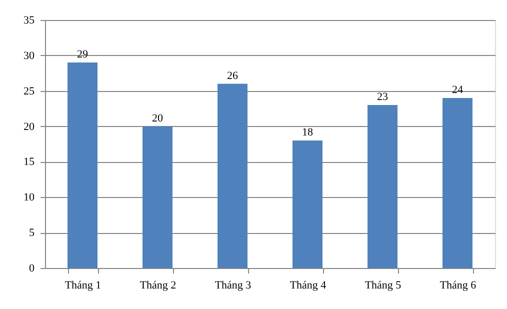  What do you see at coordinates (232, 76) in the screenshot?
I see `data-label: 26` at bounding box center [232, 76].